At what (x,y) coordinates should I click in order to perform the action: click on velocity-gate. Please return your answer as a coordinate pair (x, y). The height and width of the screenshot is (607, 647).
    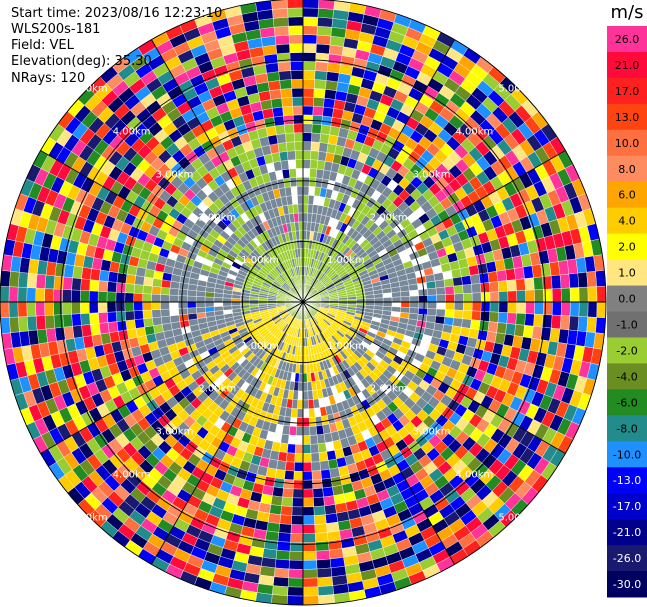
    Looking at the image, I should click on (311, 4).